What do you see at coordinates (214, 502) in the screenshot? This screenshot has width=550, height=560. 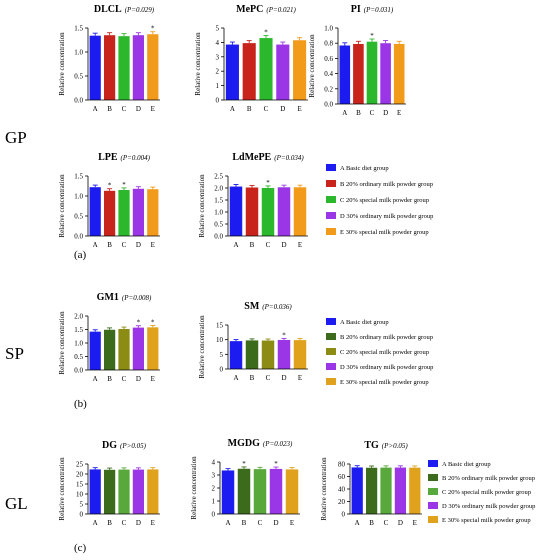 I see `y-tick-label: 1` at bounding box center [214, 502].